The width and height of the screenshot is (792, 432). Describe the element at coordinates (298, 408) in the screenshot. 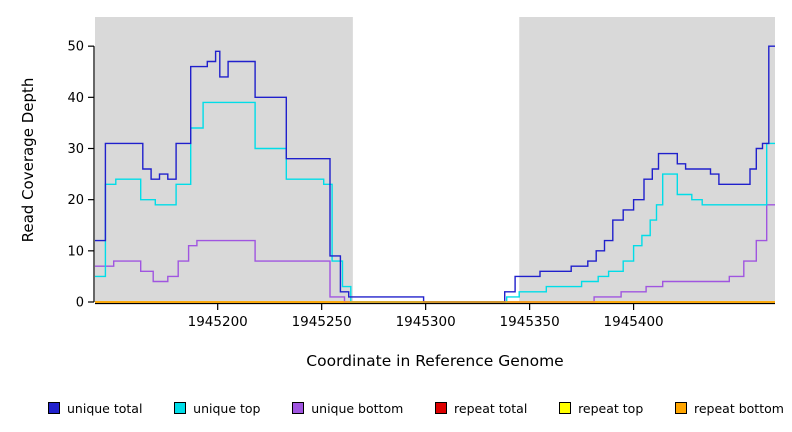

I see `legend-swatch-unique-bottom` at that location.